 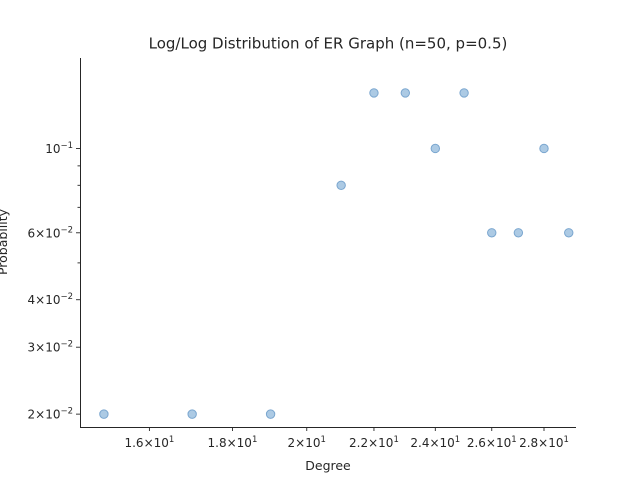 I want to click on y-tick-label: 2×10−2, so click(x=51, y=414).